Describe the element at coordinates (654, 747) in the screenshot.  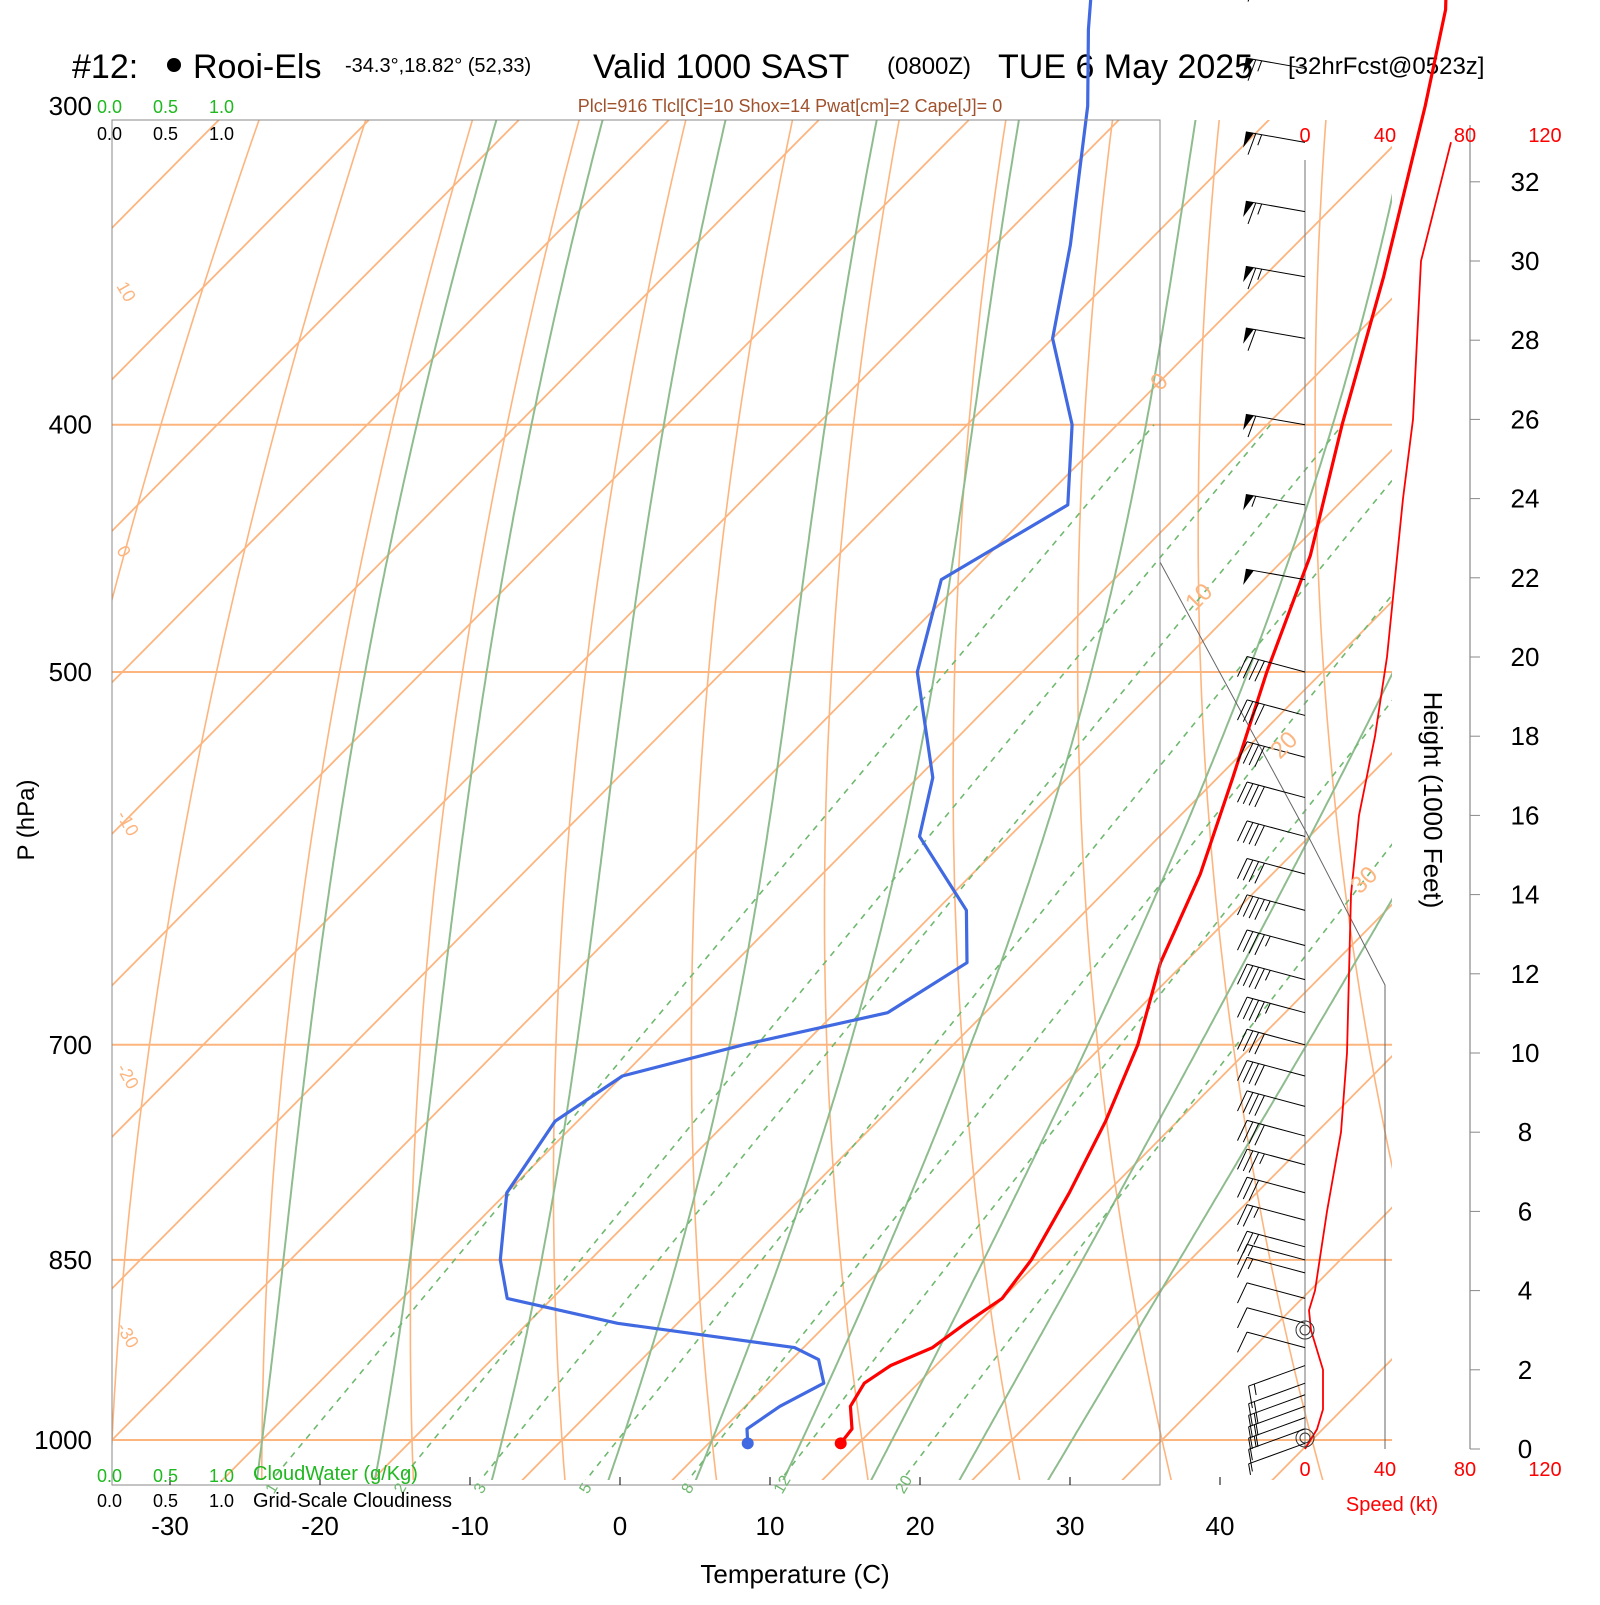
I see `dry-adiabat-line` at that location.